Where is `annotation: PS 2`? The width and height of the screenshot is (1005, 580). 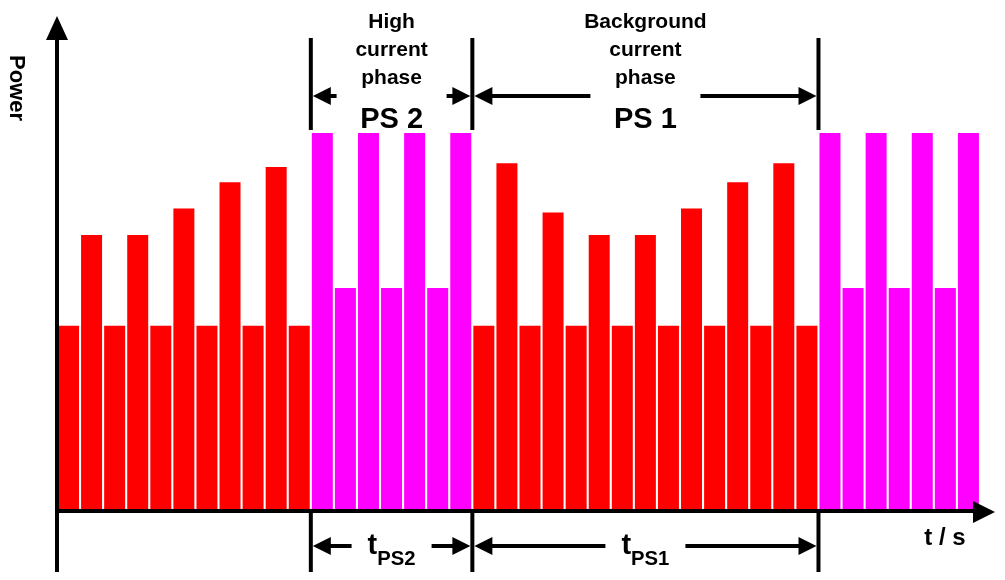 annotation: PS 2 is located at coordinates (392, 118).